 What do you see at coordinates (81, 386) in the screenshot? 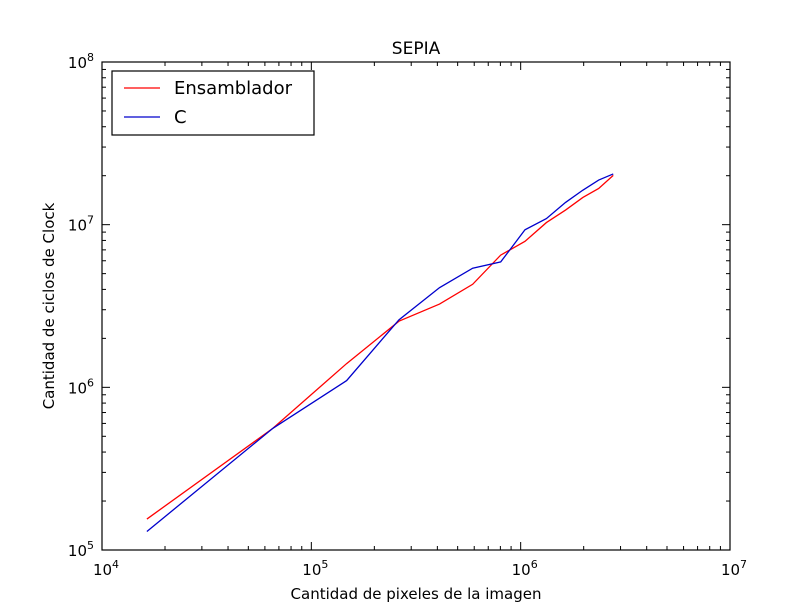
I see `y-tick-label: 10⁶` at bounding box center [81, 386].